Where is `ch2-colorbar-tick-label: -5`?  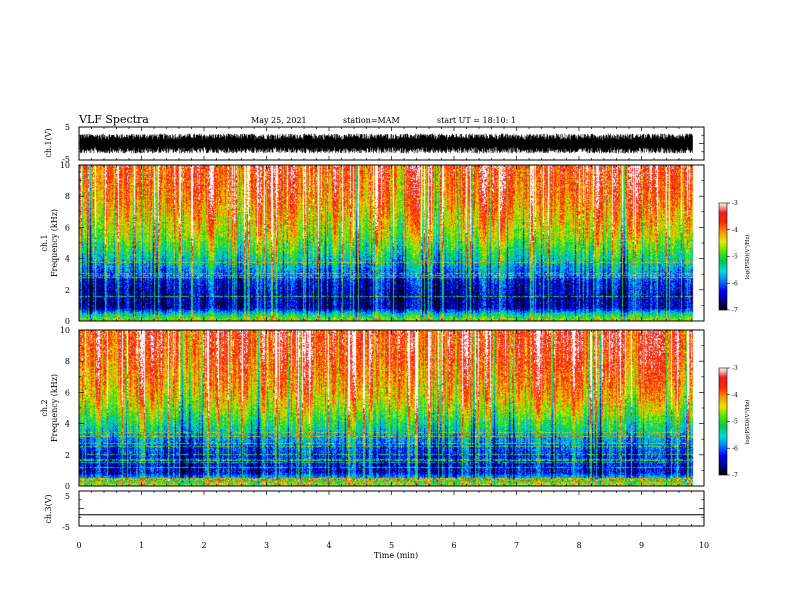 ch2-colorbar-tick-label: -5 is located at coordinates (735, 422).